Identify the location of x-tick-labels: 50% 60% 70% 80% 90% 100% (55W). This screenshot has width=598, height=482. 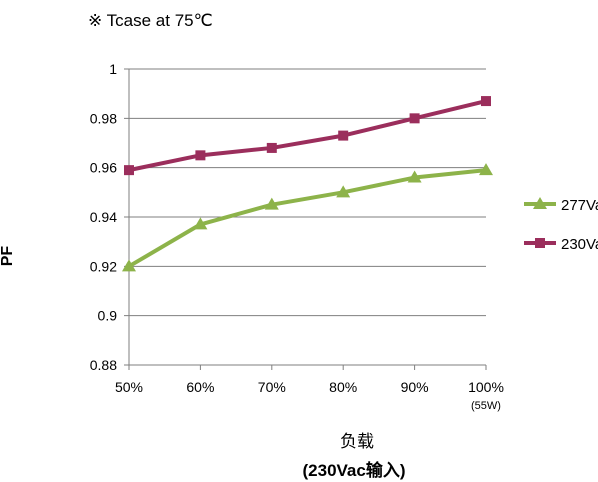
(309, 395).